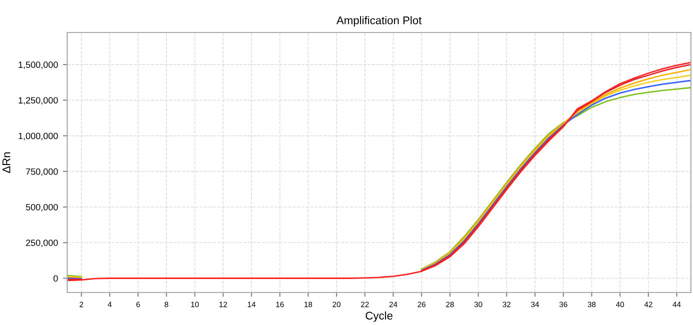 Image resolution: width=693 pixels, height=325 pixels. I want to click on y-tick-label: 0, so click(56, 278).